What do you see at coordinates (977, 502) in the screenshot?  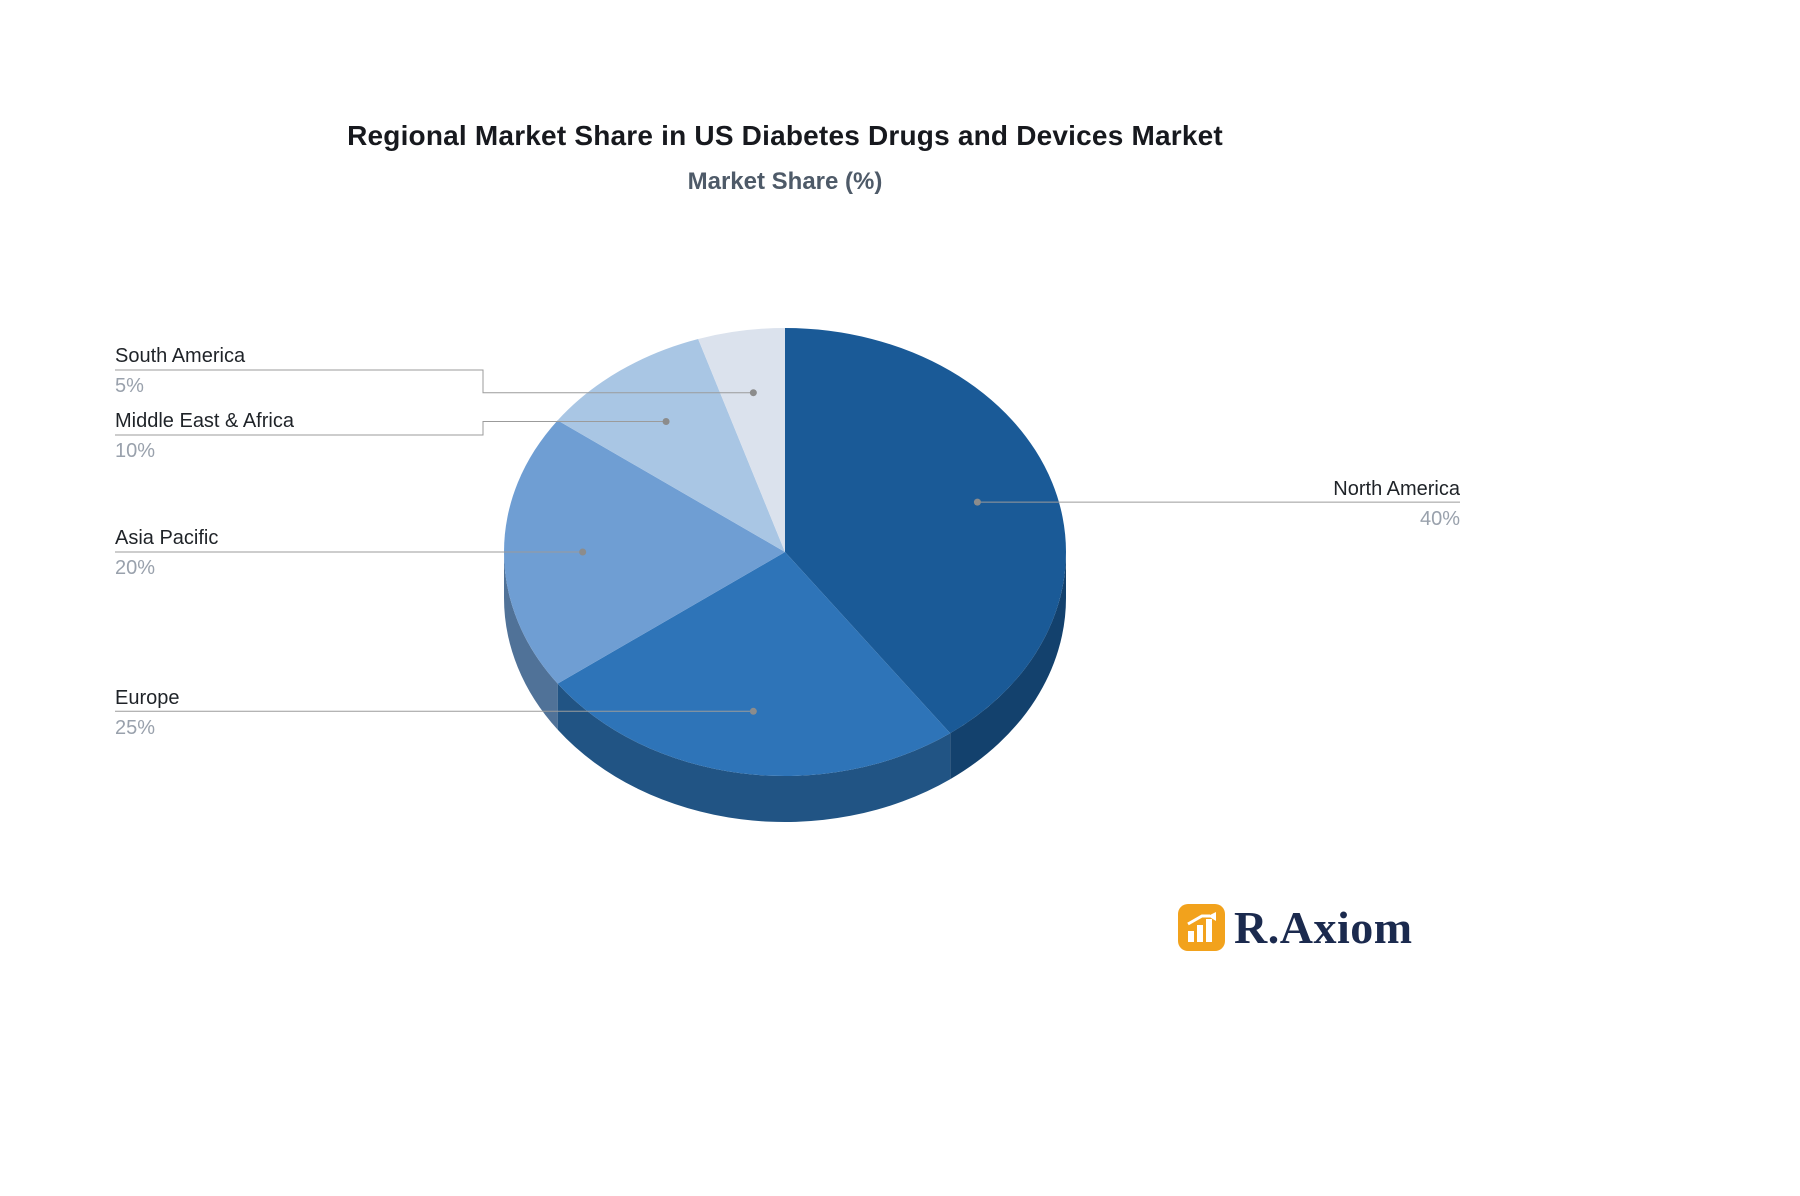 I see `leader-dot-north-america` at bounding box center [977, 502].